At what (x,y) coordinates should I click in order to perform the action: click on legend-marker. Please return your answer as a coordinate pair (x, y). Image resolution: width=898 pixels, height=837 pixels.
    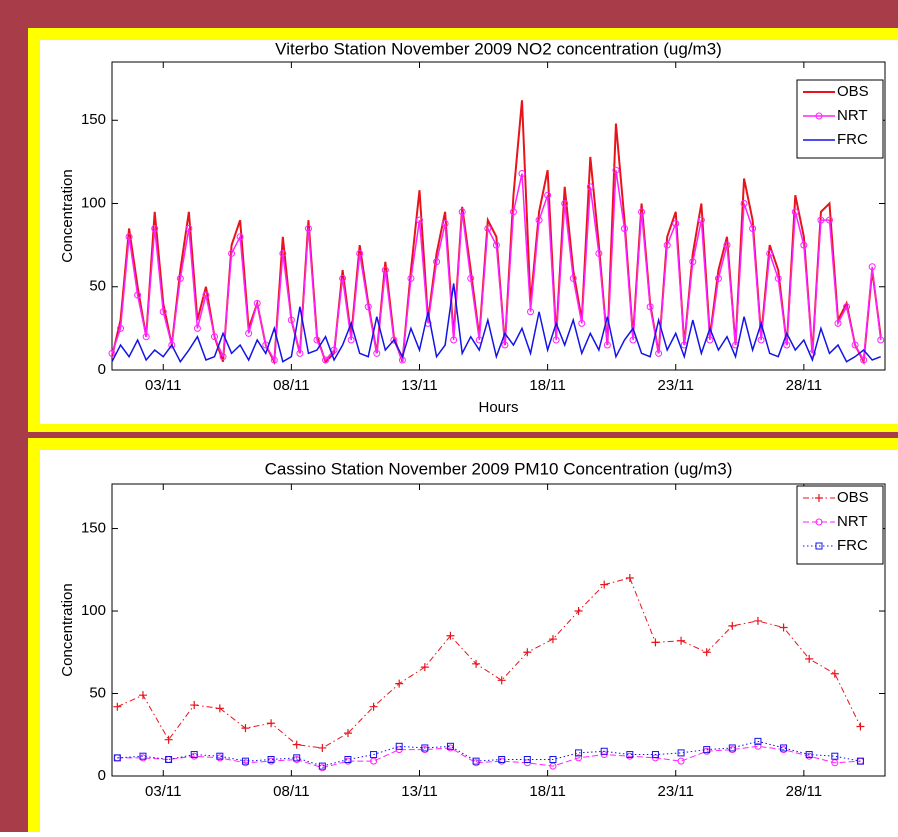
    Looking at the image, I should click on (819, 546).